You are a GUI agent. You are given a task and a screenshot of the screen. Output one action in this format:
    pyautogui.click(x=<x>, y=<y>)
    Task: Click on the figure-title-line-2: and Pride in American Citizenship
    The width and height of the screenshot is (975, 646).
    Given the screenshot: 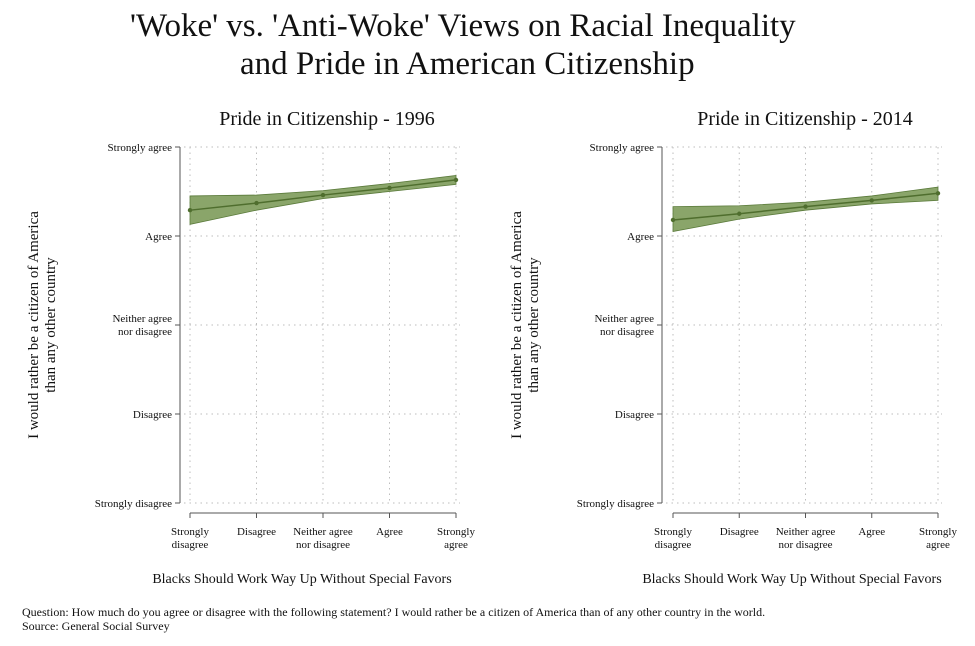 What is the action you would take?
    pyautogui.click(x=467, y=64)
    